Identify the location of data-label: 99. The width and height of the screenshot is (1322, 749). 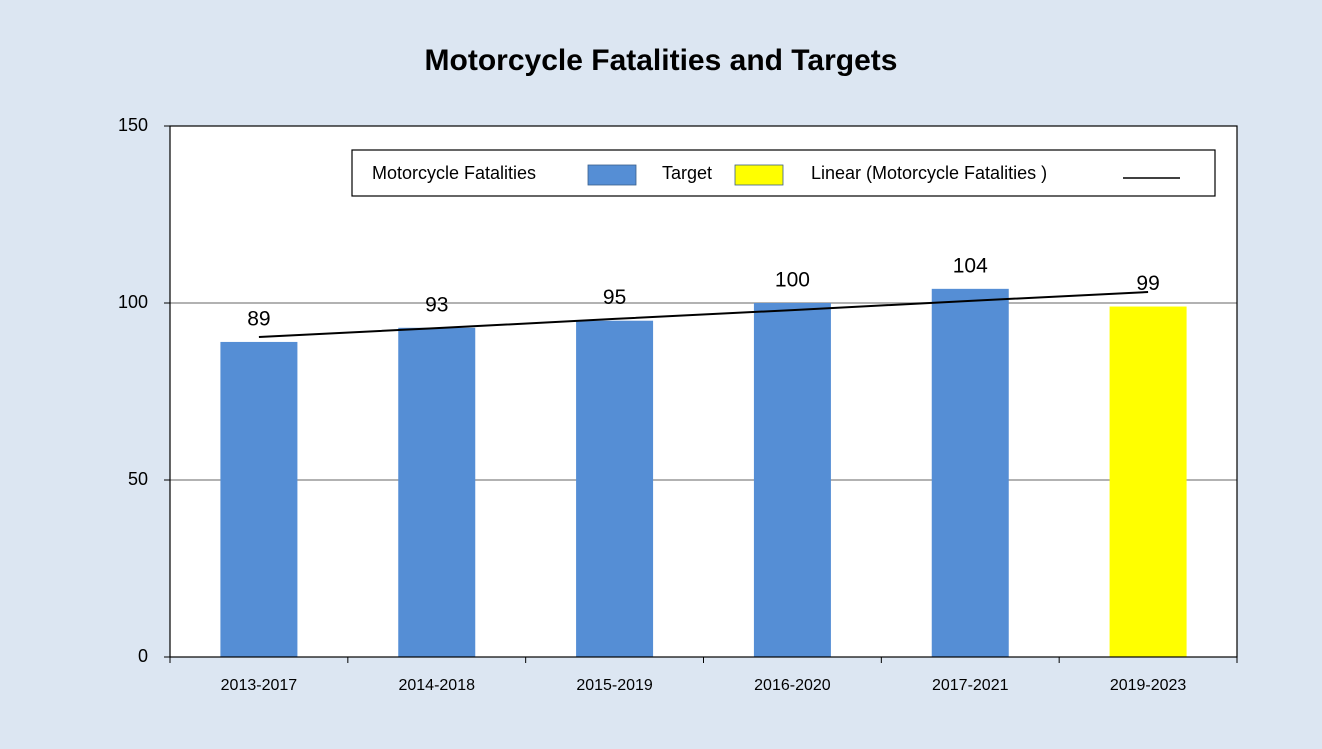
(1147, 283).